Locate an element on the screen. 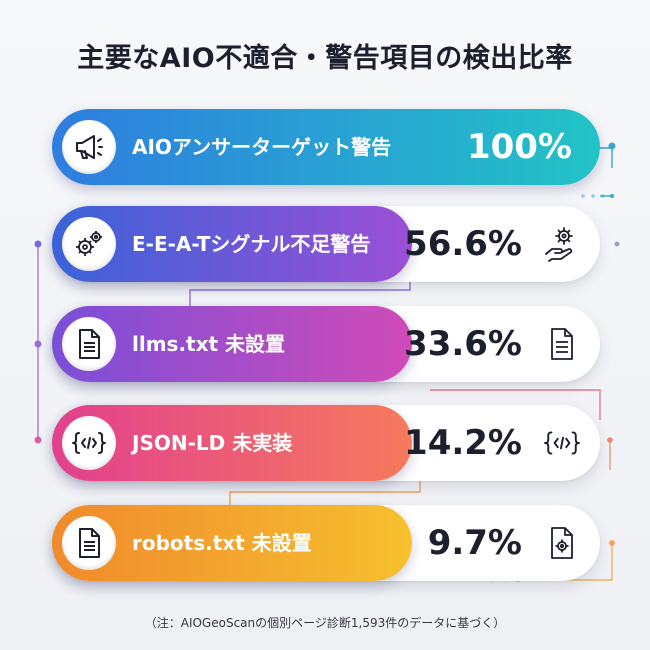 The image size is (650, 650). gears-icon is located at coordinates (89, 244).